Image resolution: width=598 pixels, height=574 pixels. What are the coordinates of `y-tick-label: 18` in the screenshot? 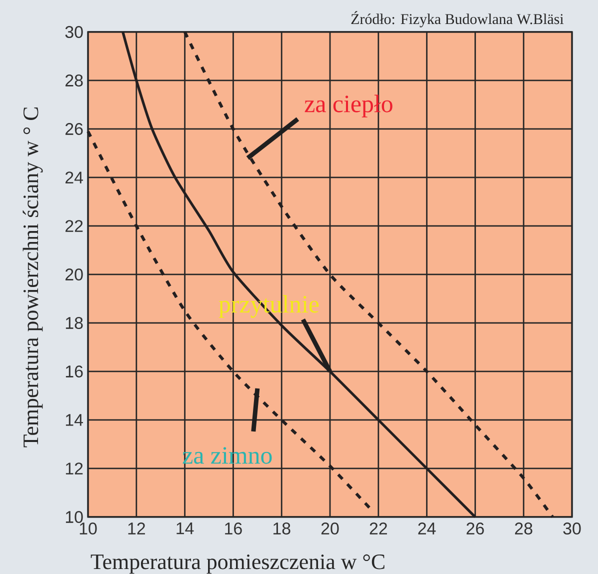 It's located at (74, 322).